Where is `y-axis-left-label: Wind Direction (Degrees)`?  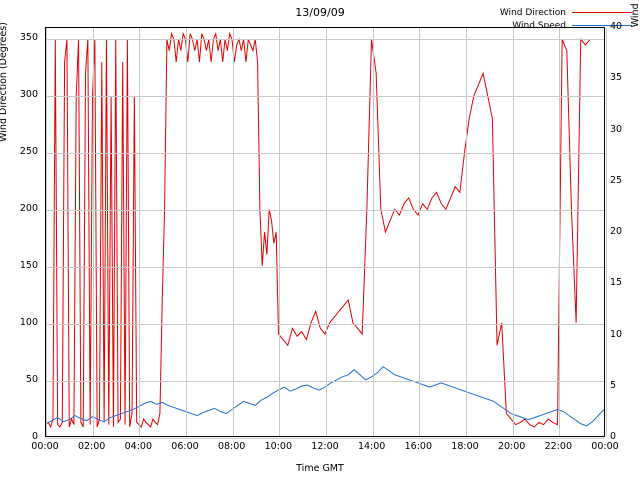 y-axis-left-label: Wind Direction (Degrees) is located at coordinates (4, 82).